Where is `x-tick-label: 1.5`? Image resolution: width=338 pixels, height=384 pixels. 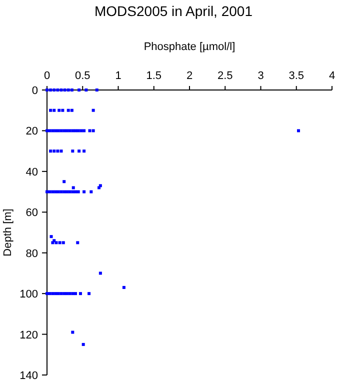 x-tick-label: 1.5 is located at coordinates (154, 76).